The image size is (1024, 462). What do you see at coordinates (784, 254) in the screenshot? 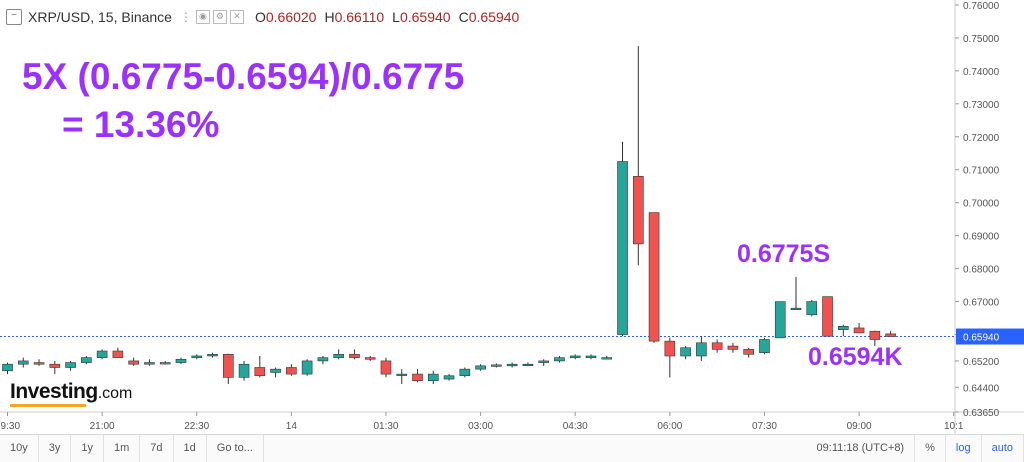
I see `short-entry-annotation: 0.6775S` at bounding box center [784, 254].